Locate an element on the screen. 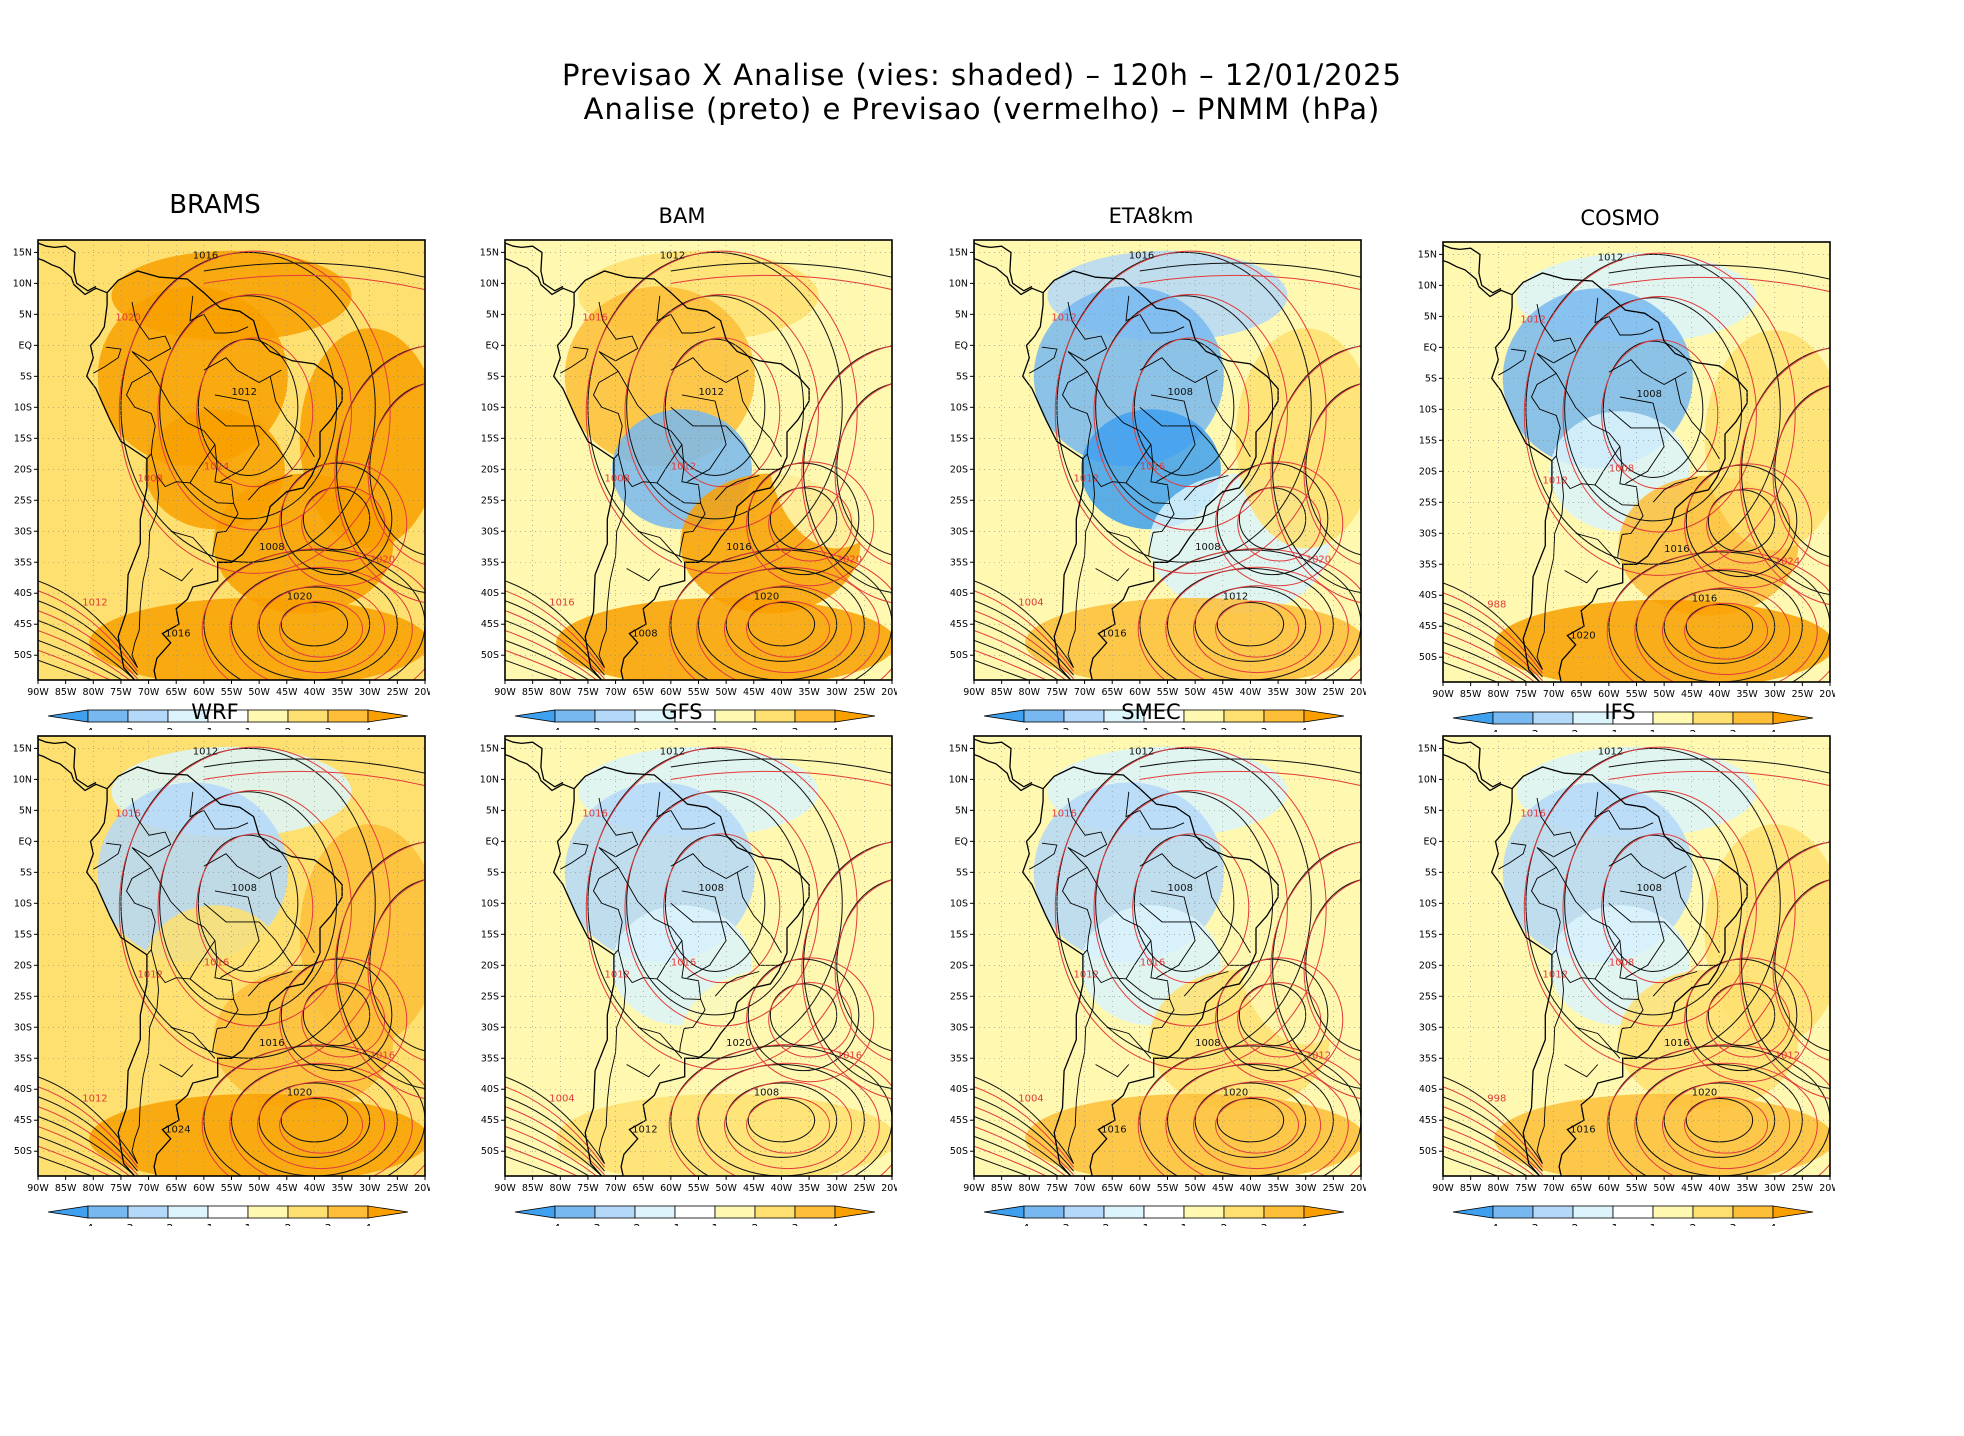 This screenshot has width=1964, height=1436. lat-tick-label: 15N is located at coordinates (1427, 254).